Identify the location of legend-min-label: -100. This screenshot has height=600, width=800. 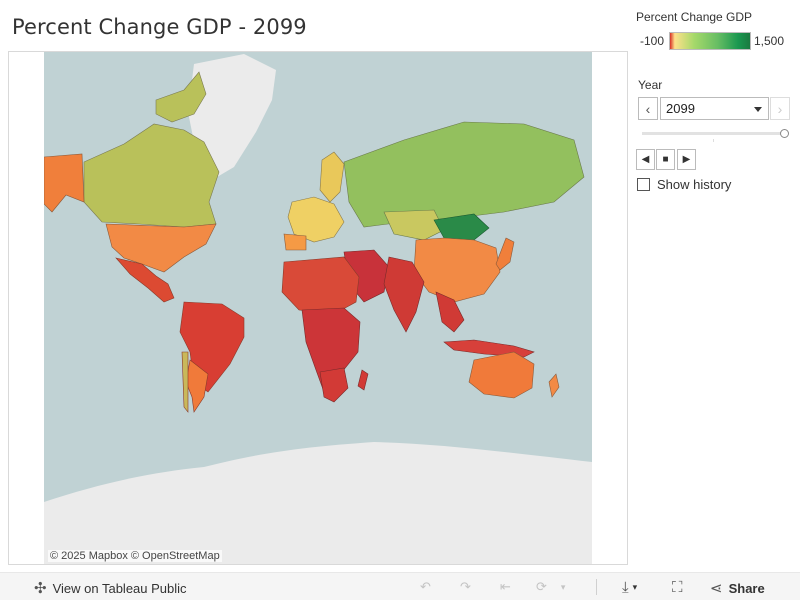
(652, 41).